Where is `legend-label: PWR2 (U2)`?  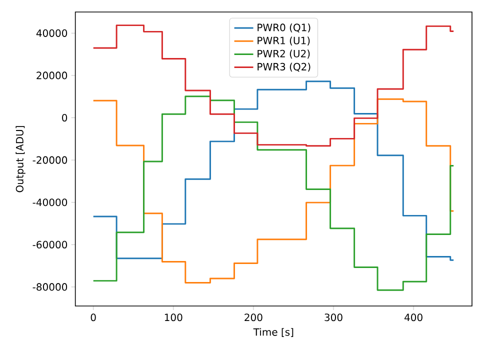
legend-label: PWR2 (U2) is located at coordinates (284, 54).